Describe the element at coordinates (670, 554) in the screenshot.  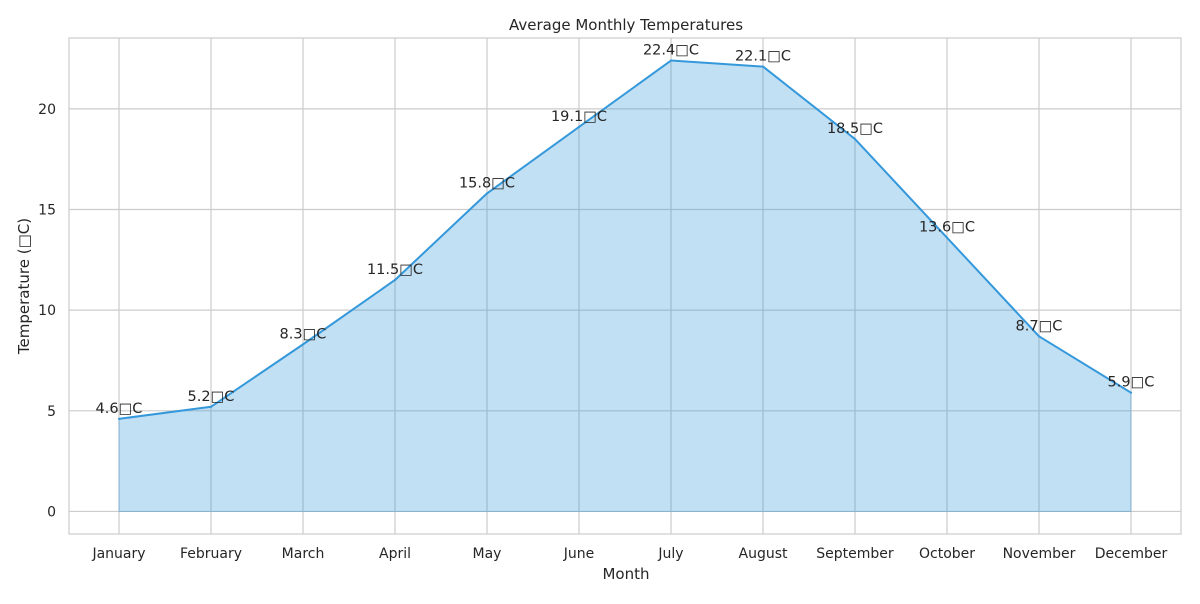
I see `x-tick-label: July` at that location.